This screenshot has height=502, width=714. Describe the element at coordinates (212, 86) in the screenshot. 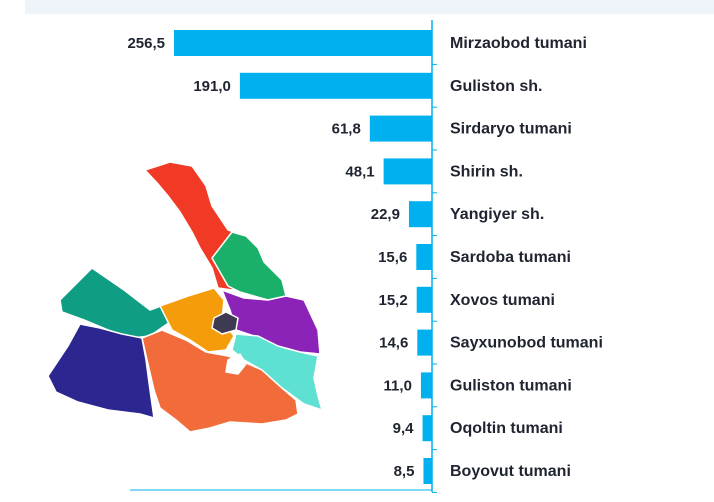

I see `value-label: 191,0` at that location.